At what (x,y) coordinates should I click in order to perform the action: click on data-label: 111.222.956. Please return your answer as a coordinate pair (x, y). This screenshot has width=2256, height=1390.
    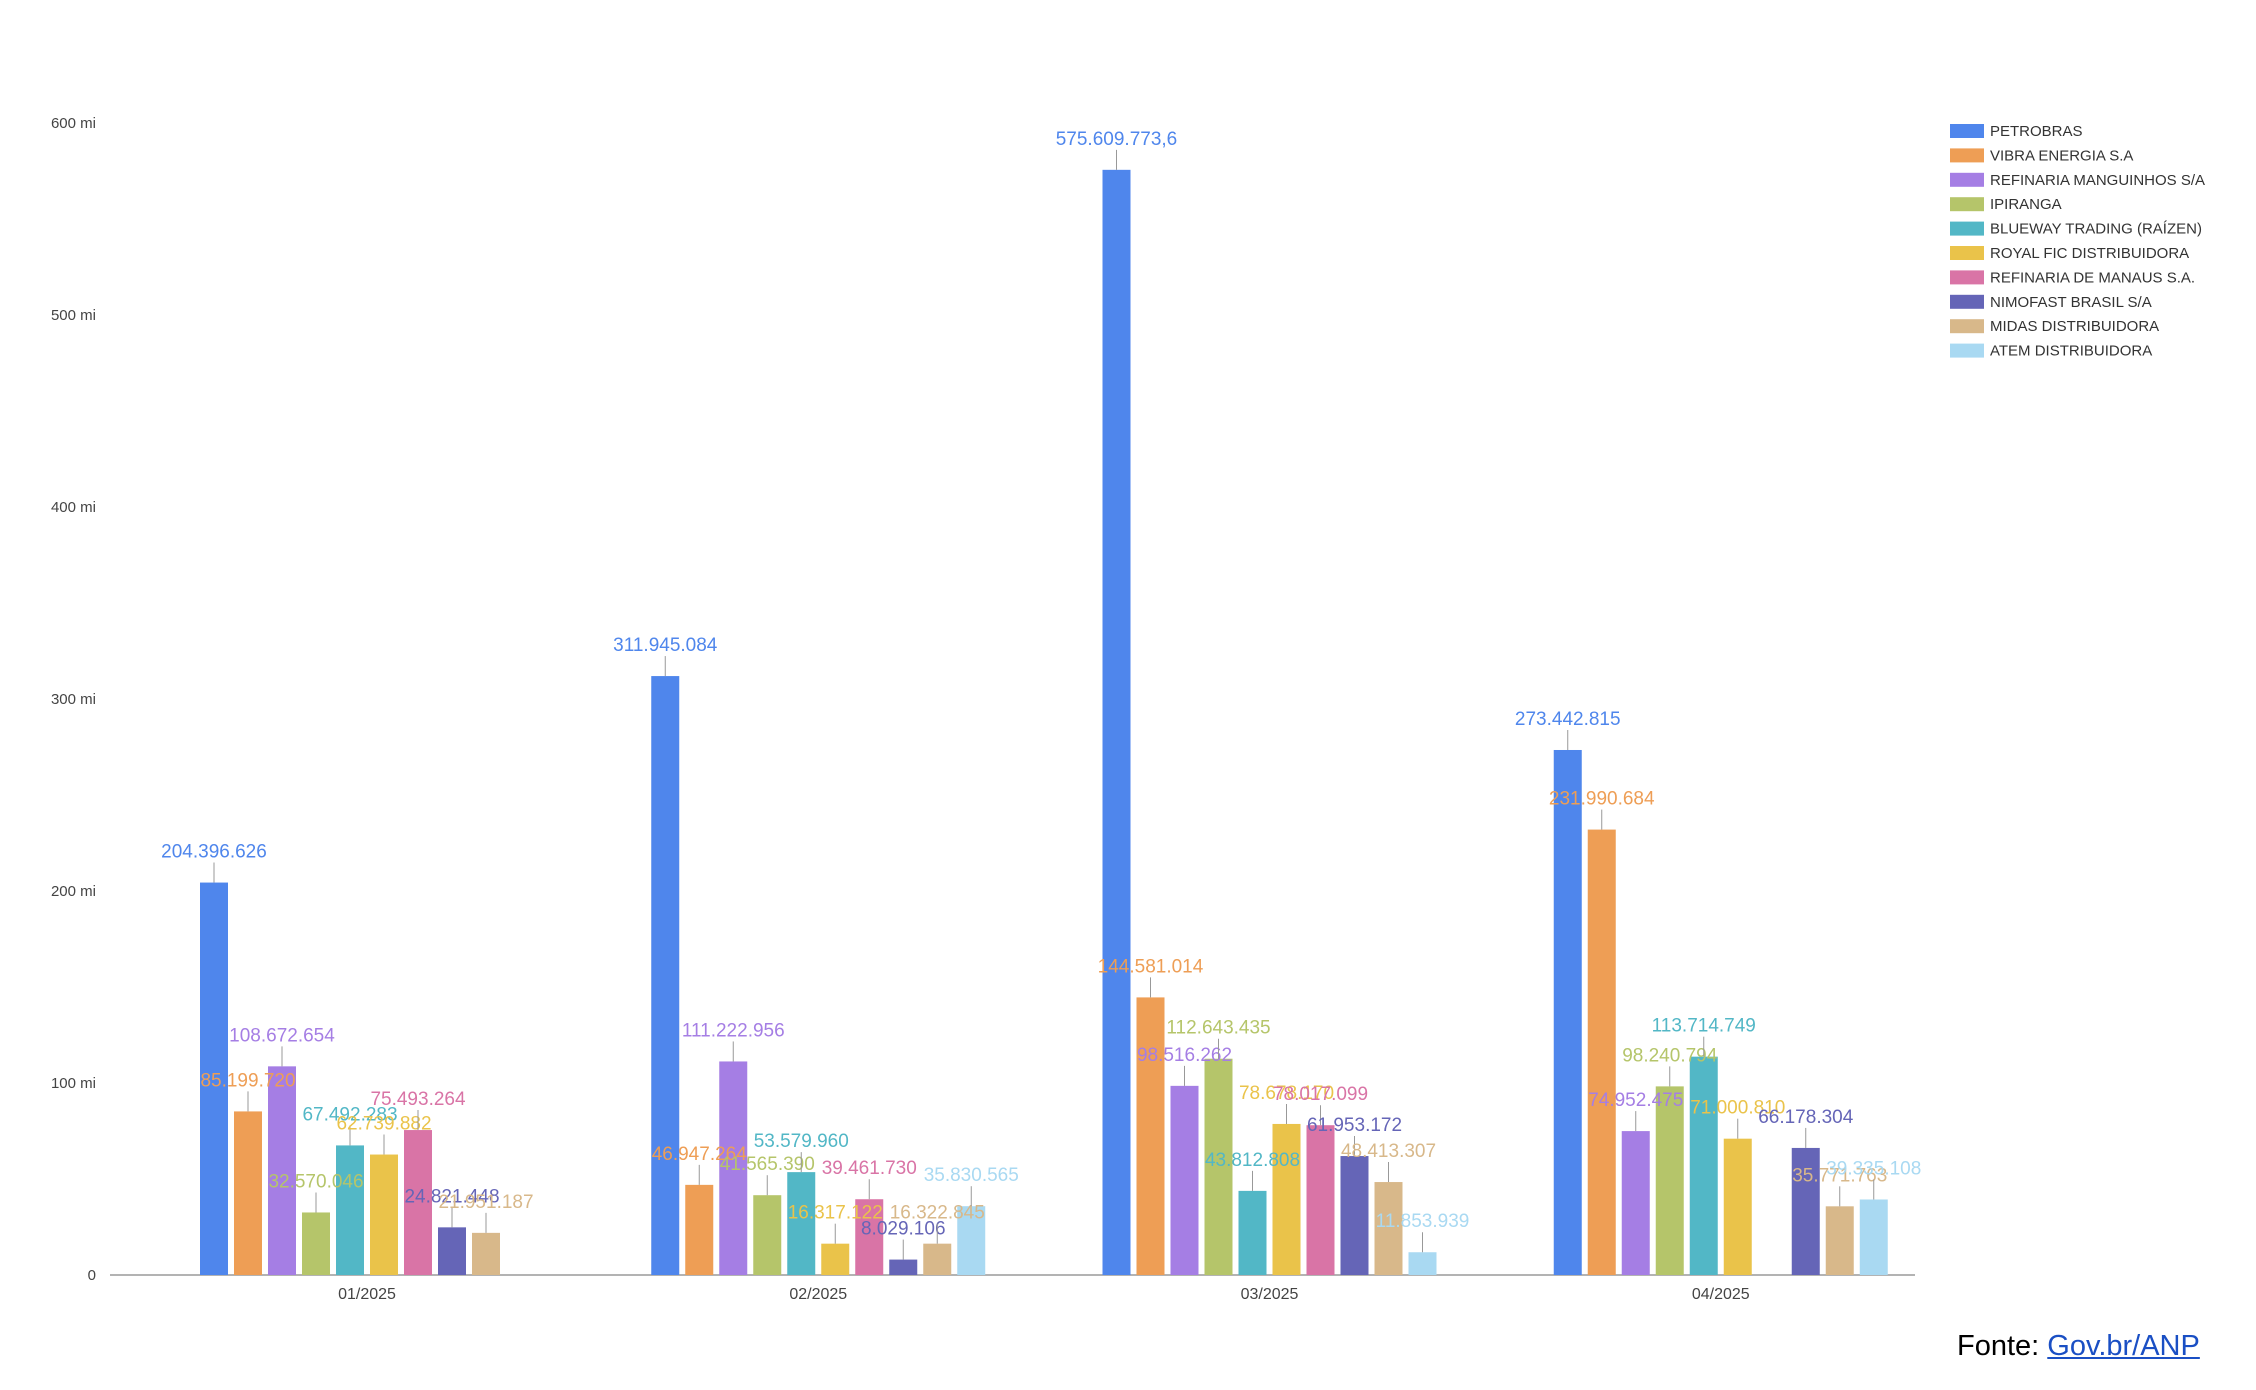
    Looking at the image, I should click on (733, 1030).